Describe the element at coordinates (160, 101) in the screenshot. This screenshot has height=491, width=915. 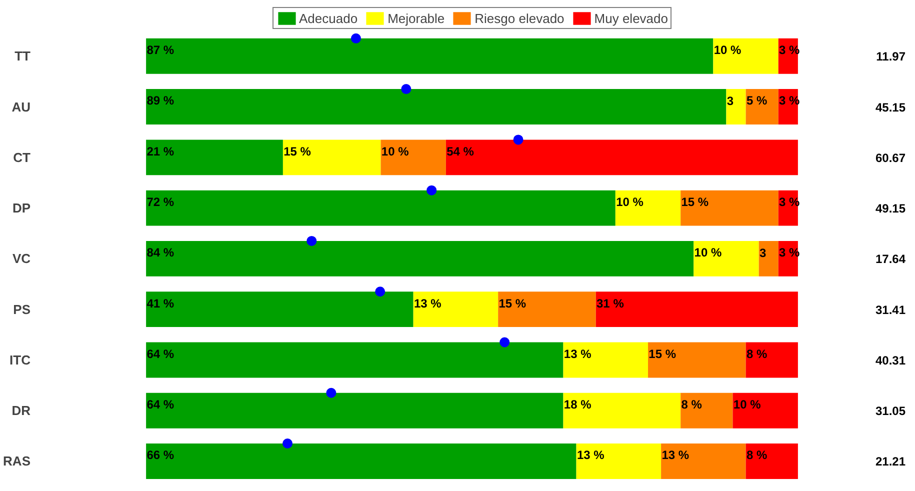
I see `data-label: 89 %` at that location.